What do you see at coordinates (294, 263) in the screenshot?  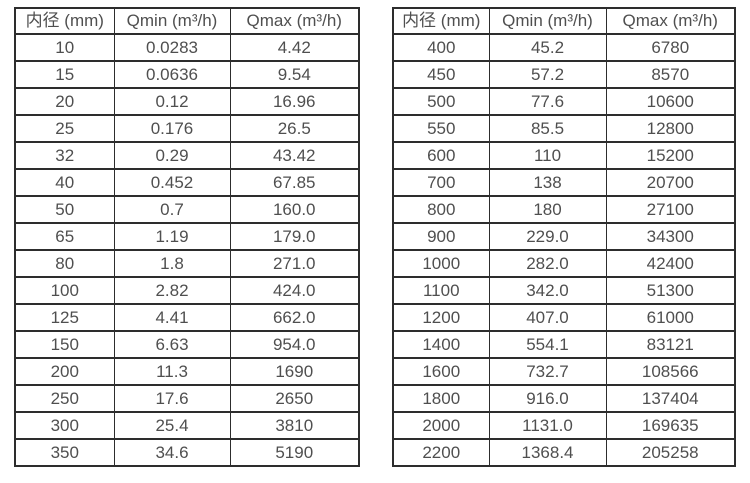 I see `table-cell: 271.0` at bounding box center [294, 263].